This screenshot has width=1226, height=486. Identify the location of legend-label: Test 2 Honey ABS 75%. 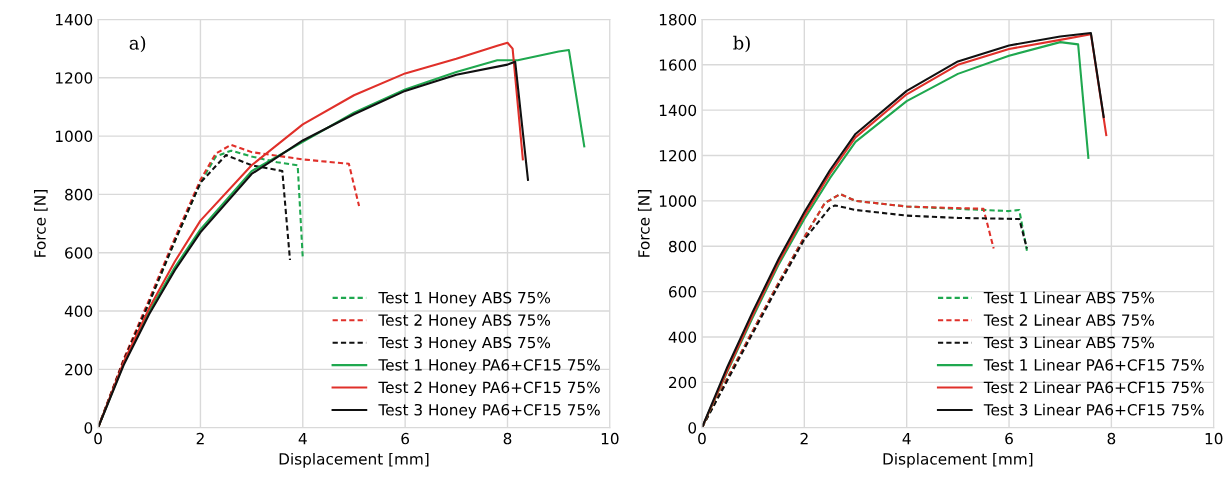
(464, 321).